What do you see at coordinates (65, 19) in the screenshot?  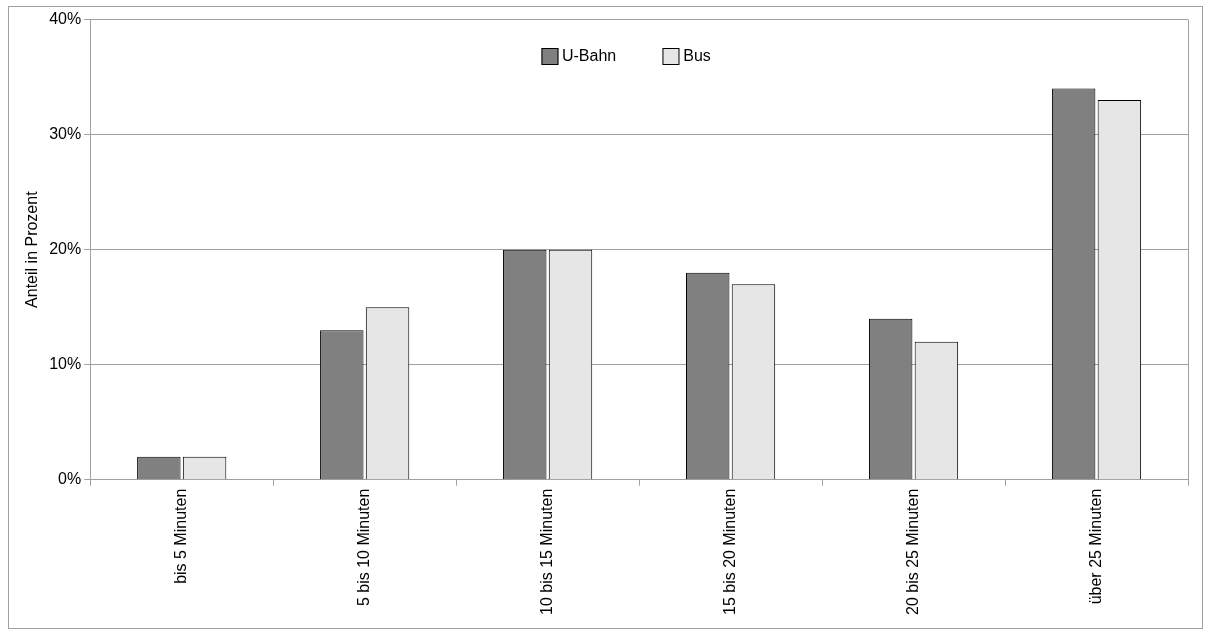 I see `y-tick-label: 40%` at bounding box center [65, 19].